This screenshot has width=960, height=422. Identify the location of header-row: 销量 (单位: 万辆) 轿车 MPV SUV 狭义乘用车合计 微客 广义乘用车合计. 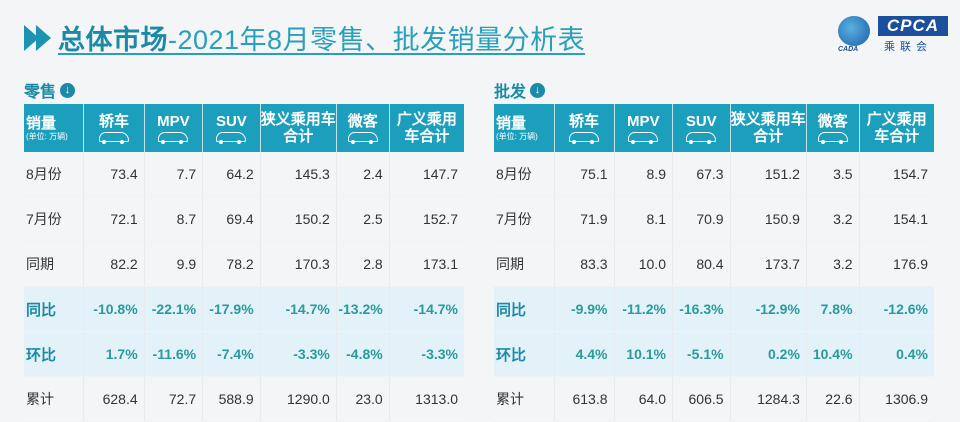
(244, 128).